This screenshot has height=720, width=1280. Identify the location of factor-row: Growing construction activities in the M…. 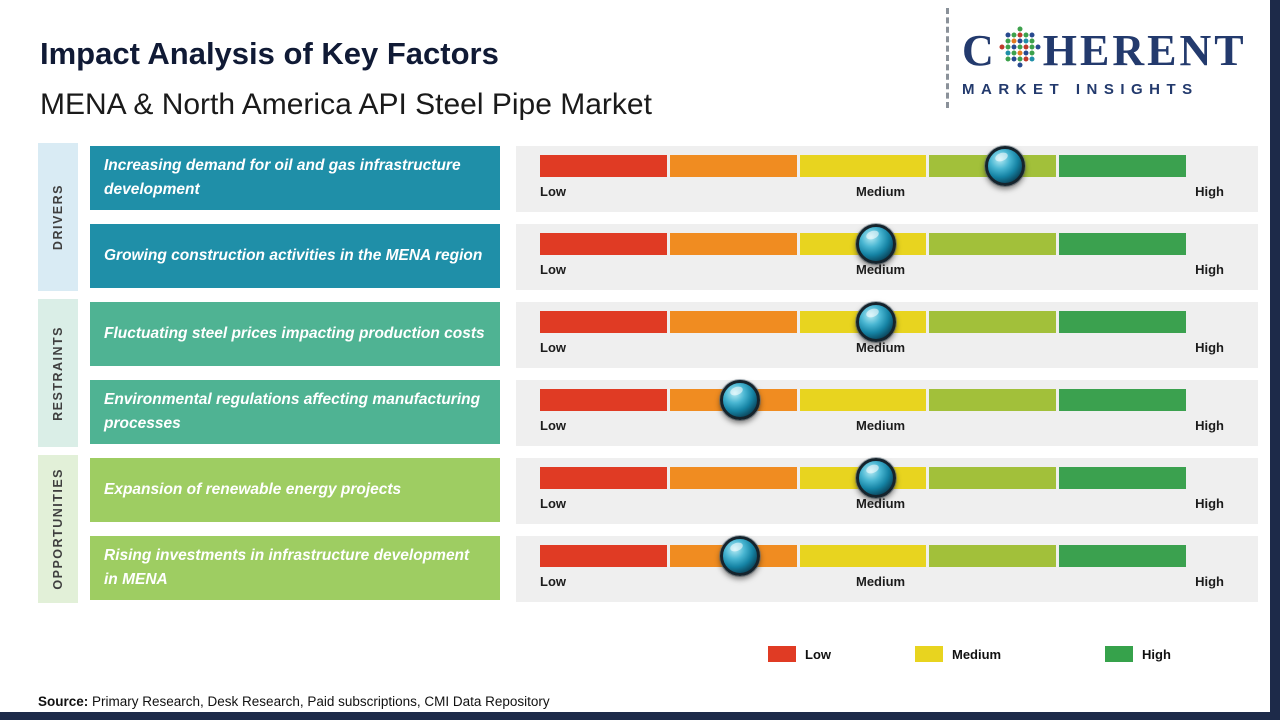
(640, 257).